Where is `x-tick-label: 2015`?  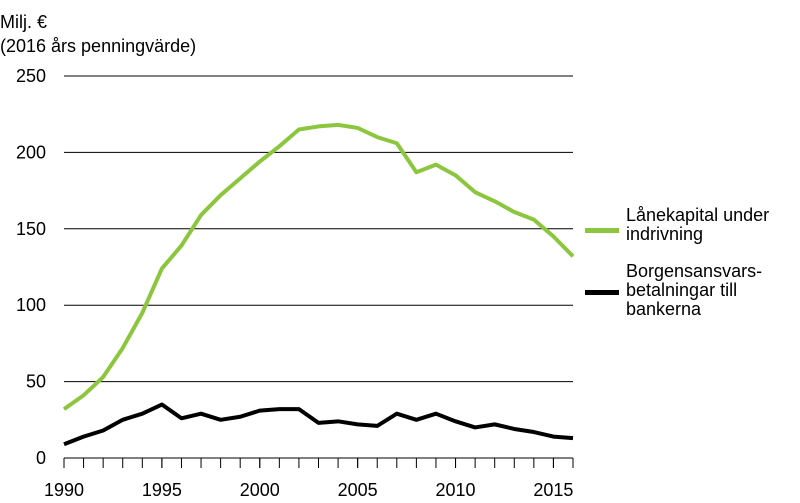
x-tick-label: 2015 is located at coordinates (553, 490).